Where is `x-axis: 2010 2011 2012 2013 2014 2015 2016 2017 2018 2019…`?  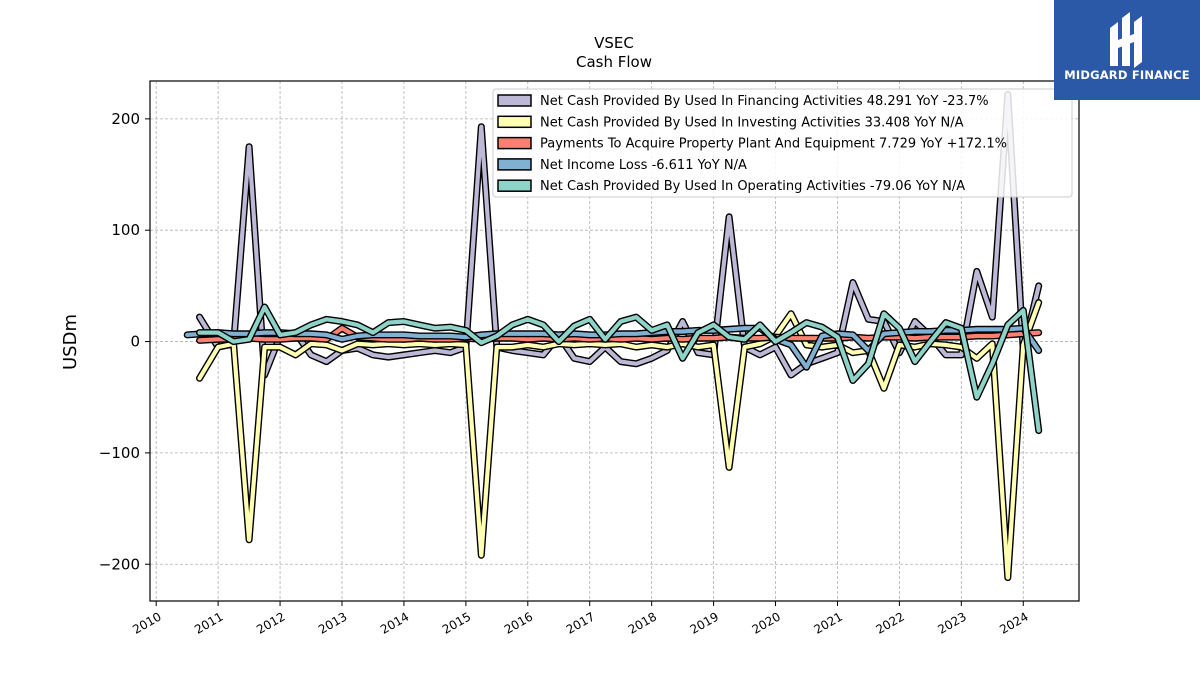 x-axis: 2010 2011 2012 2013 2014 2015 2016 2017 2018 2019… is located at coordinates (580, 619).